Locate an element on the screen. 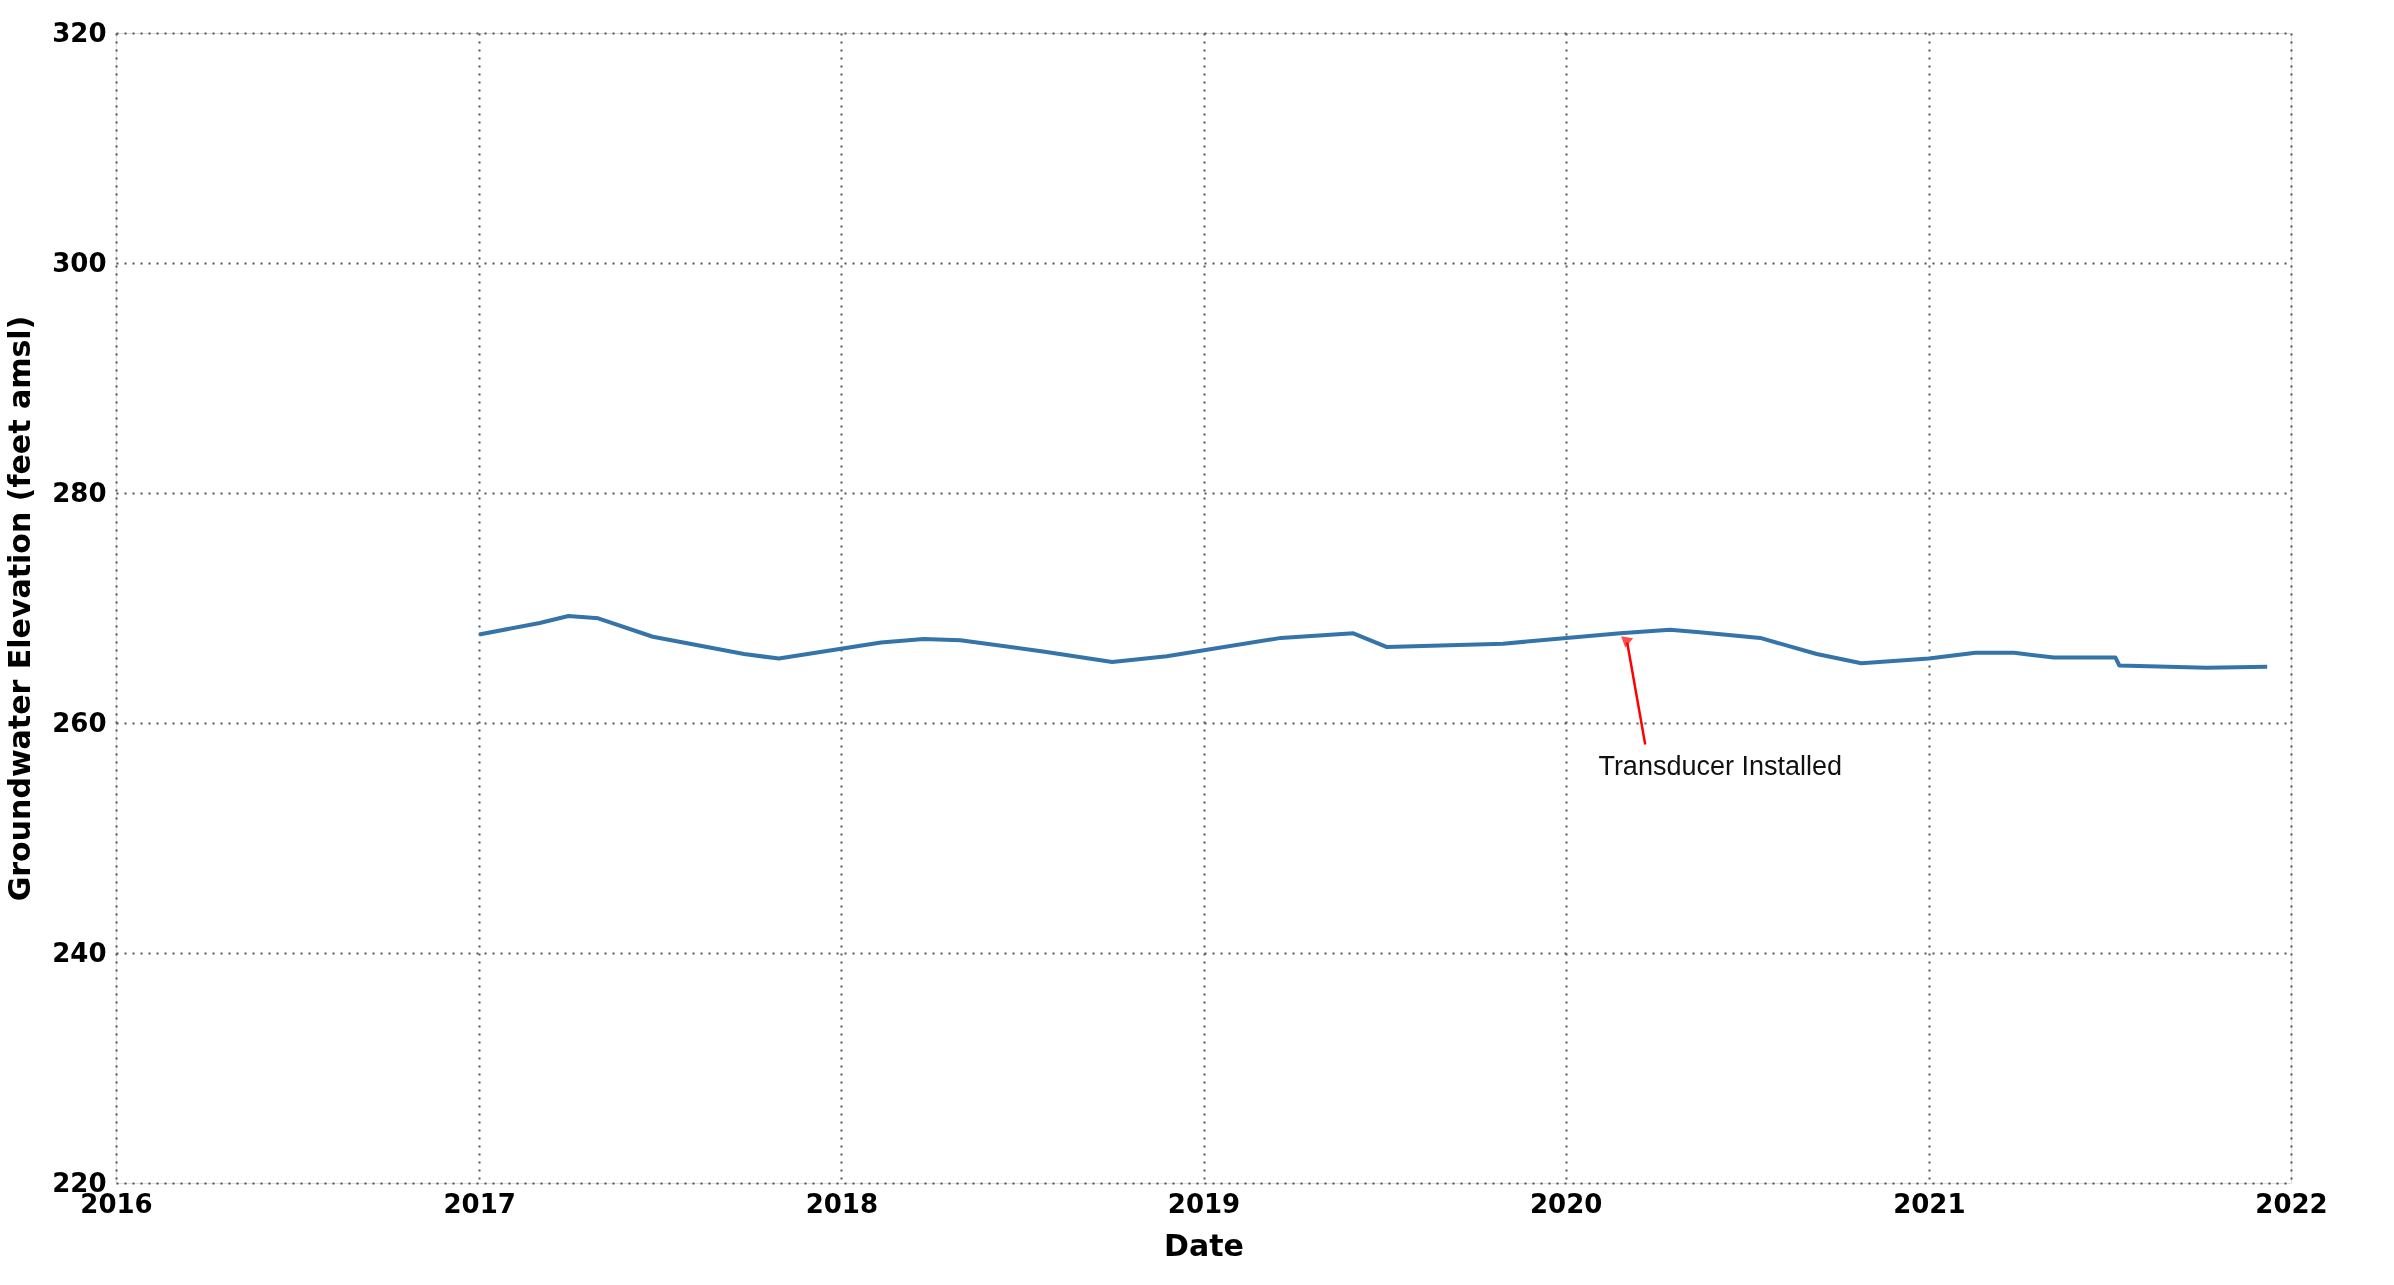 This screenshot has width=2394, height=1285. y-axis-title: Groundwater Elevation (feet amsl) is located at coordinates (20, 608).